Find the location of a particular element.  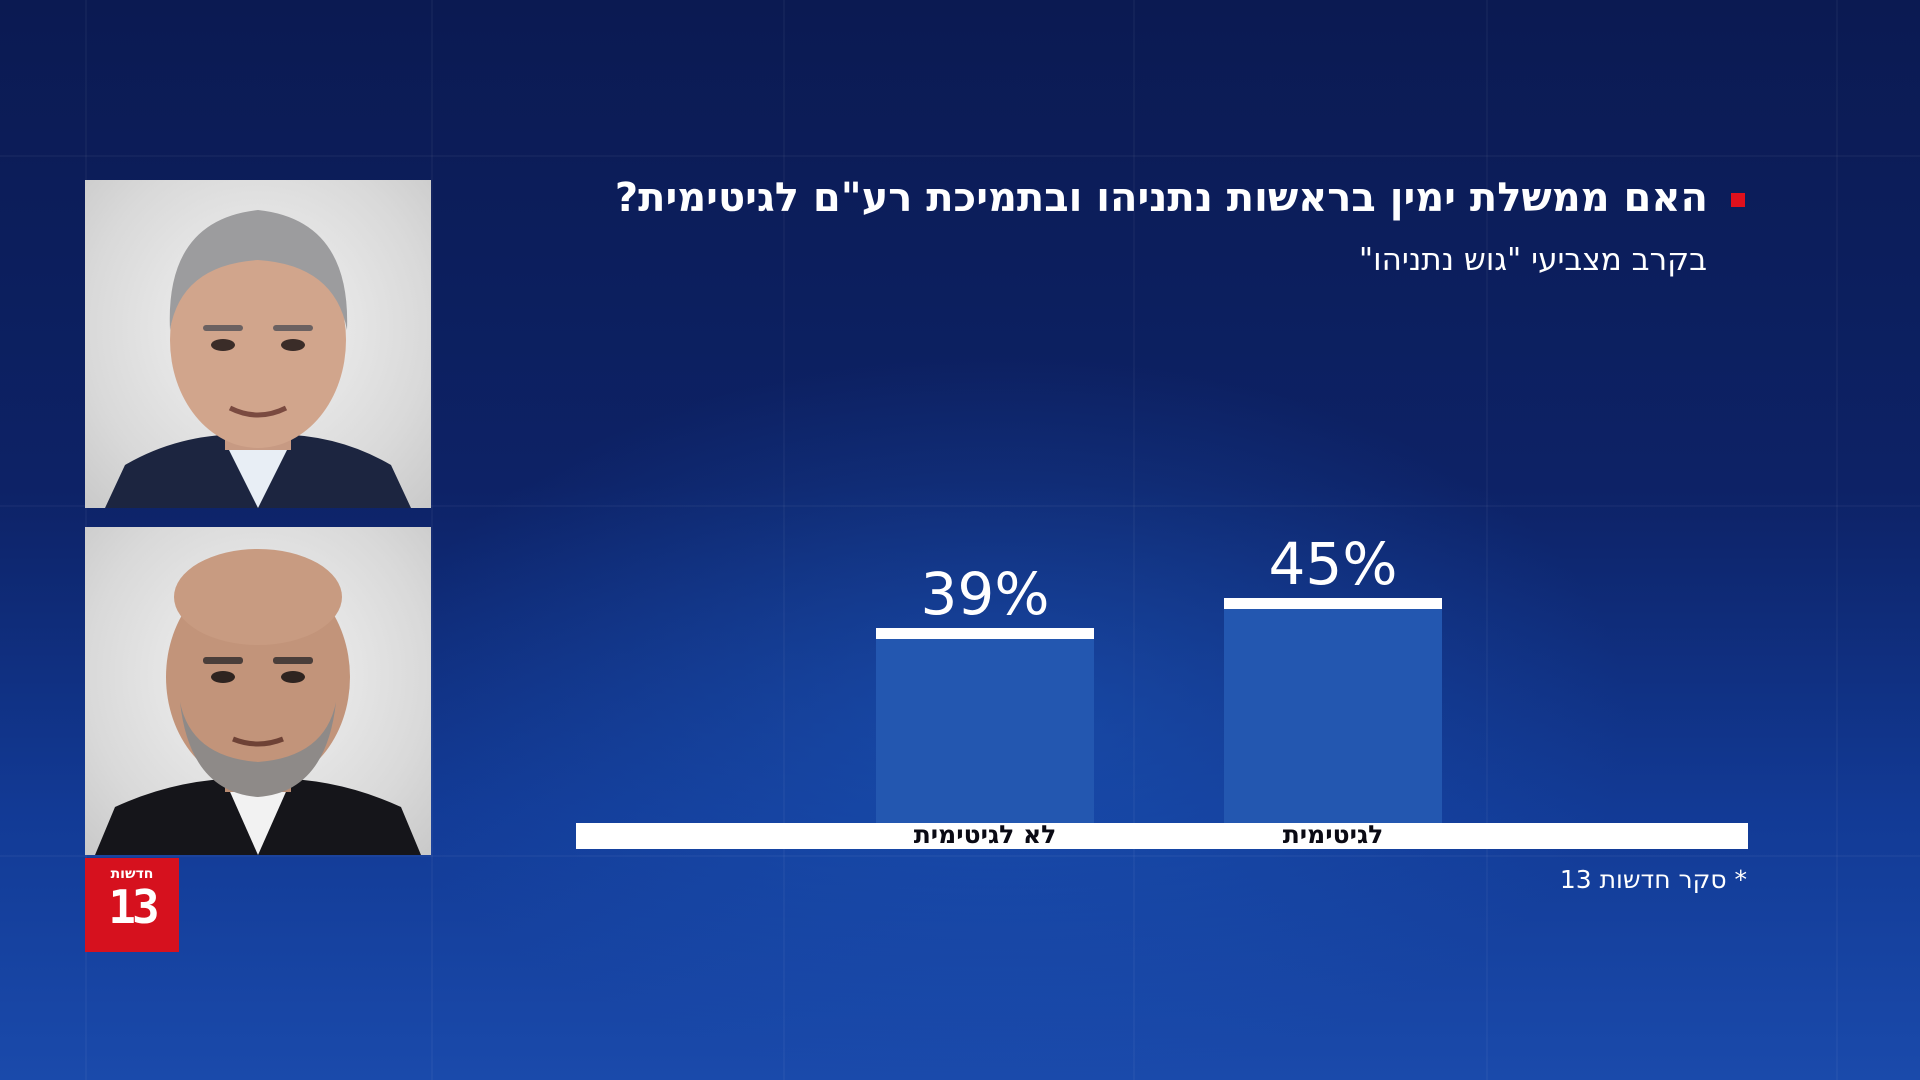

bar-value-label-1: 45% is located at coordinates (1333, 564).